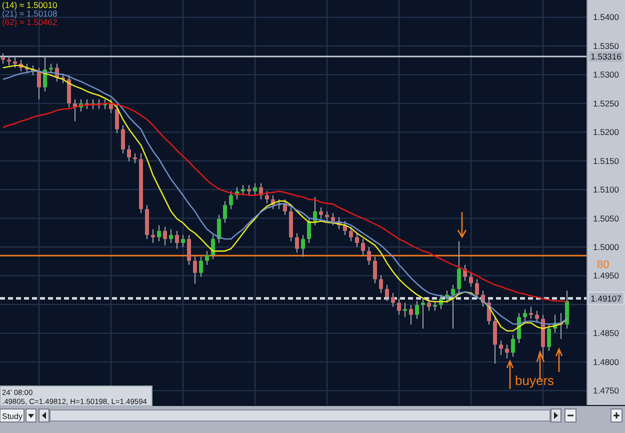 The height and width of the screenshot is (433, 625). What do you see at coordinates (606, 17) in the screenshot?
I see `y-tick-label: 1.5400` at bounding box center [606, 17].